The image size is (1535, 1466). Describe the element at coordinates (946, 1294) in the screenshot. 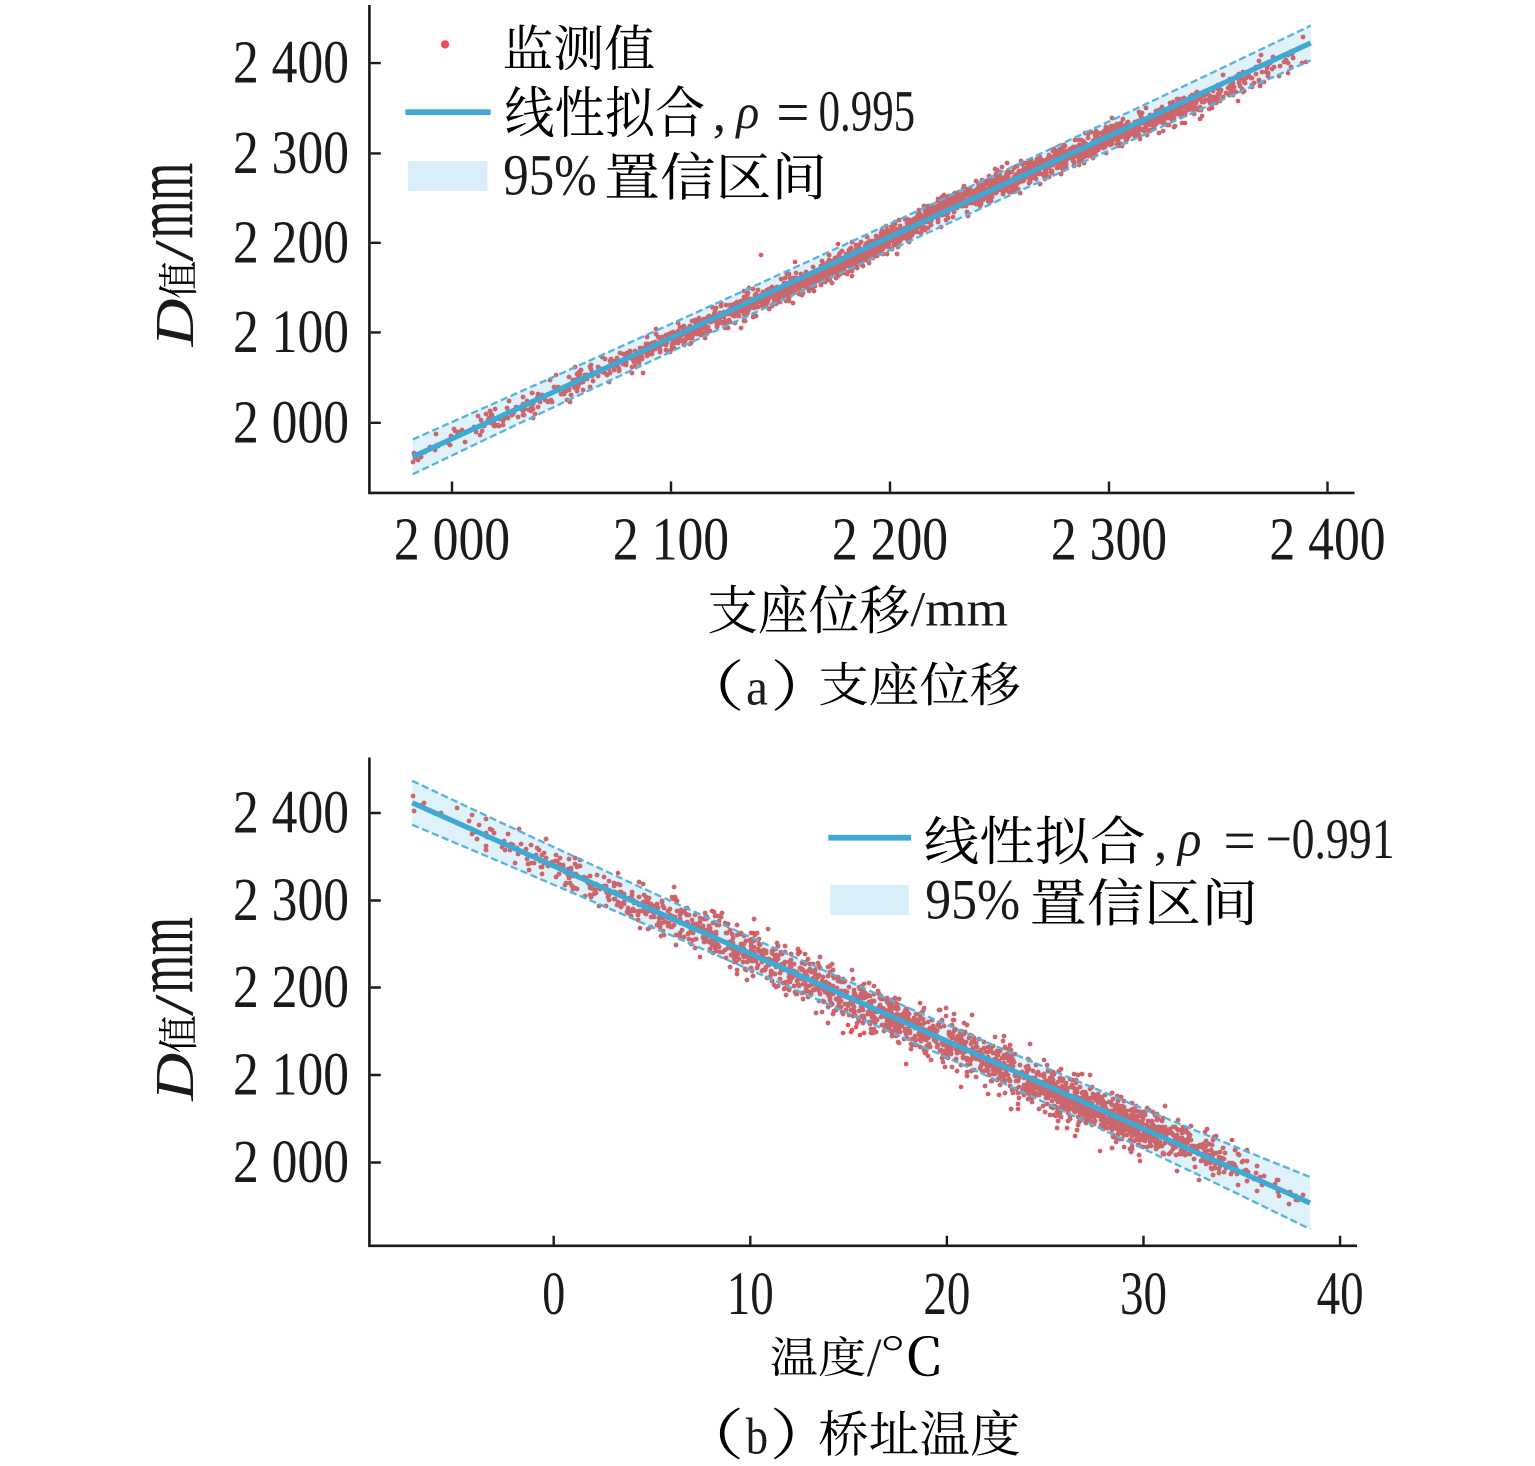

I see `svg-text: 20` at that location.